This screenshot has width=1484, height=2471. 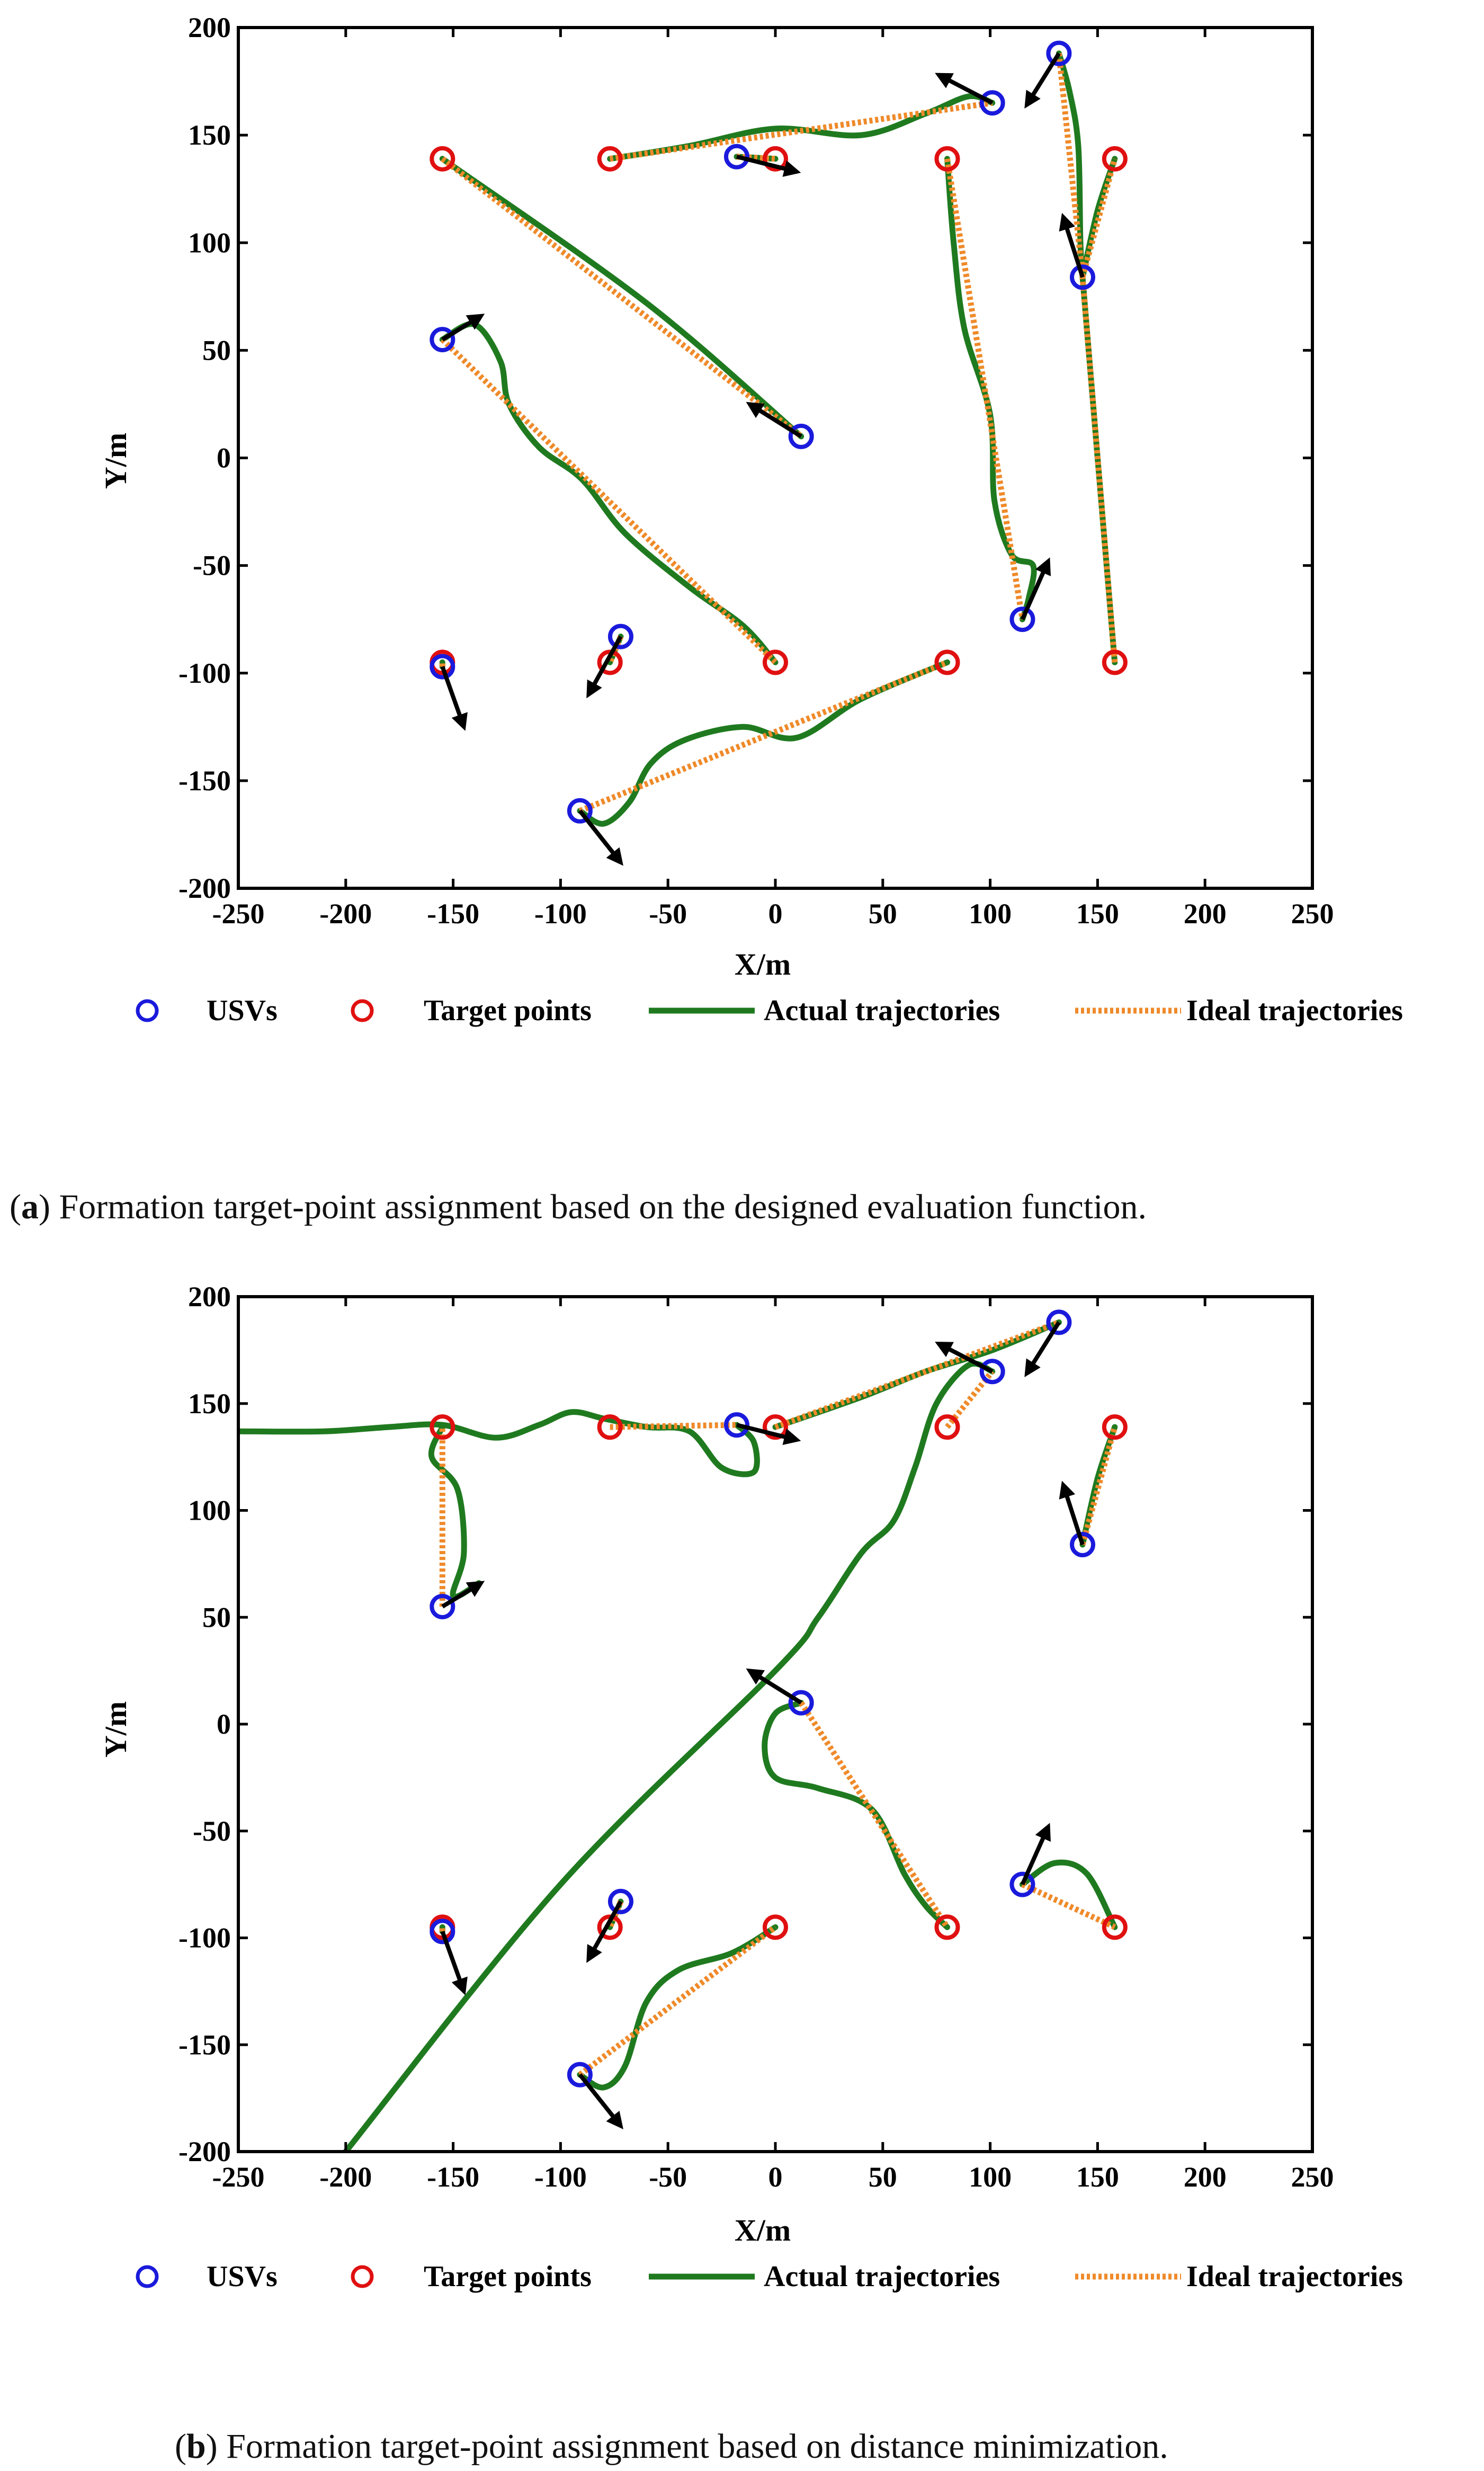 What do you see at coordinates (216, 350) in the screenshot?
I see `y-tick-label-a-5: 50` at bounding box center [216, 350].